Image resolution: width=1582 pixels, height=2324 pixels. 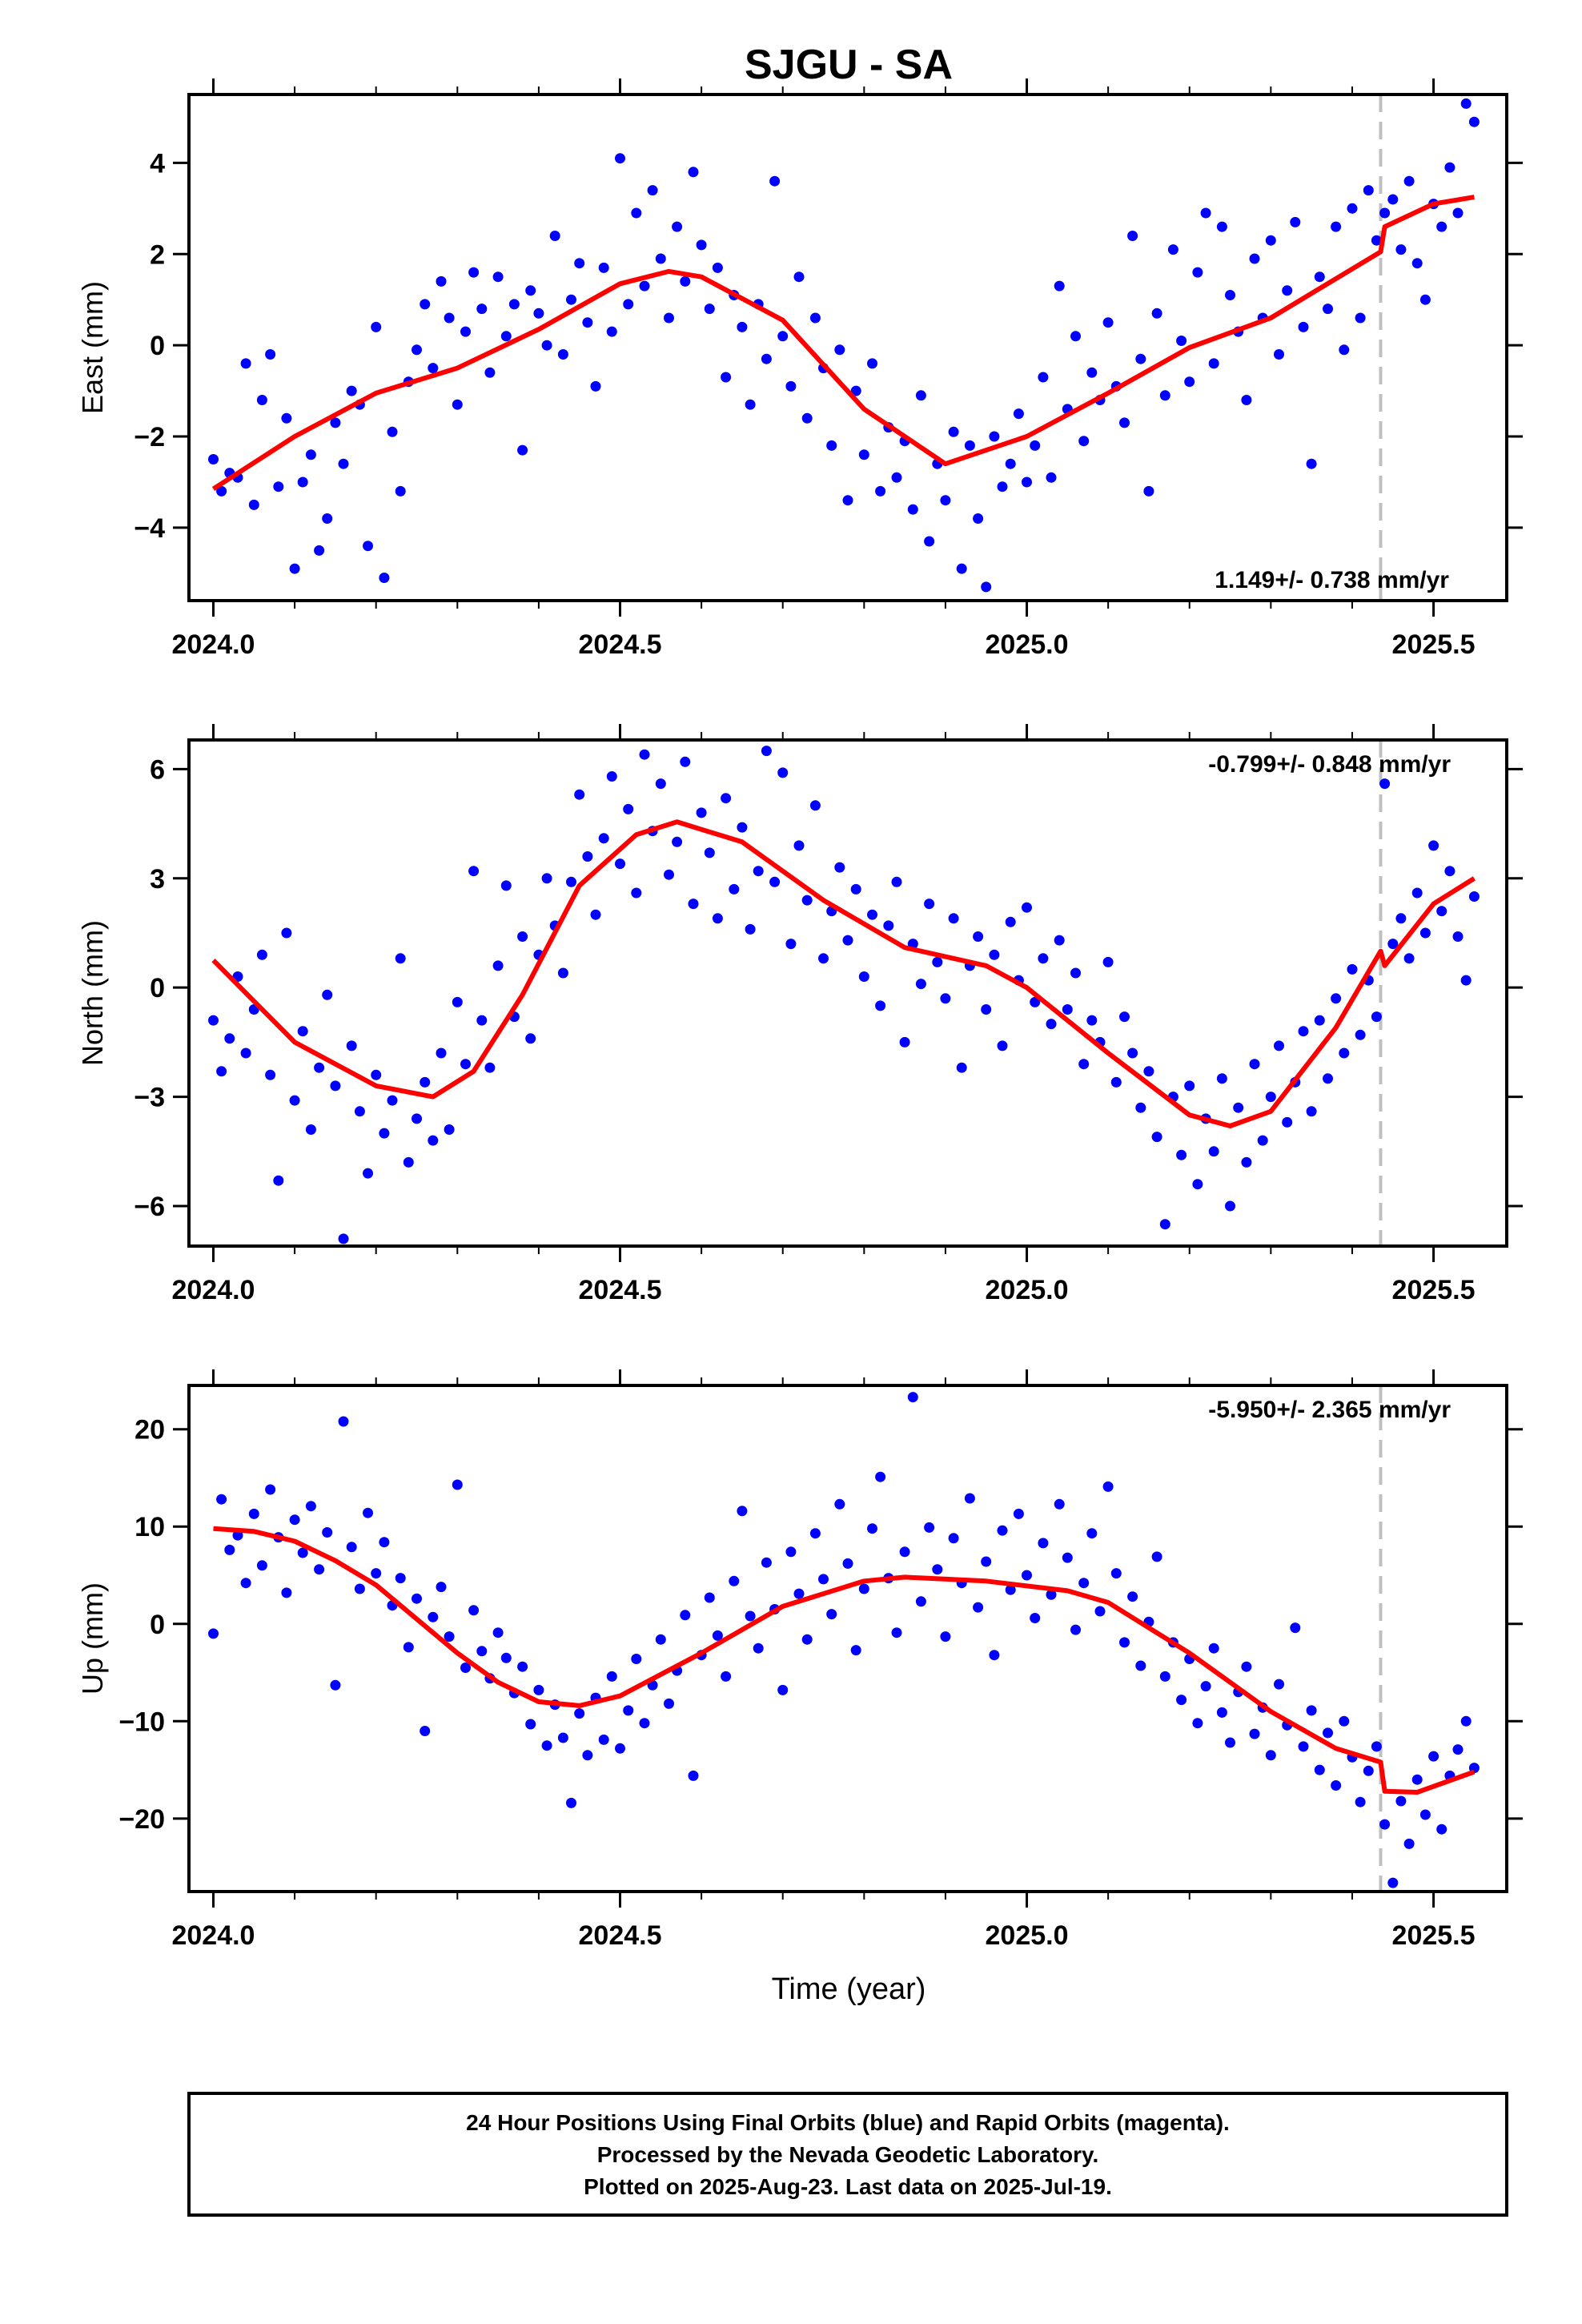 I want to click on east-xtick-label: 2024.0, so click(x=213, y=644).